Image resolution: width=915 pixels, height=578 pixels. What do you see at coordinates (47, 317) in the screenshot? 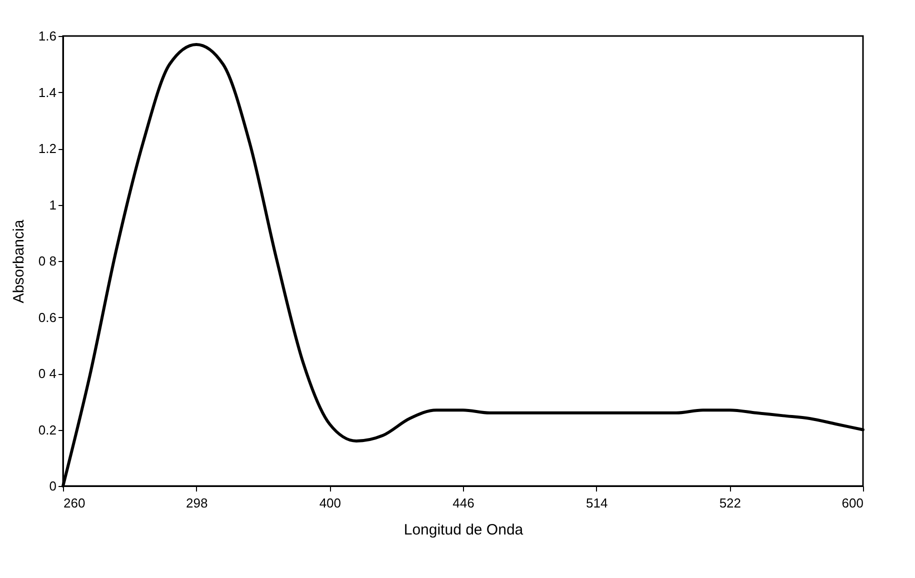
I see `y-tick-label: 0.6` at bounding box center [47, 317].